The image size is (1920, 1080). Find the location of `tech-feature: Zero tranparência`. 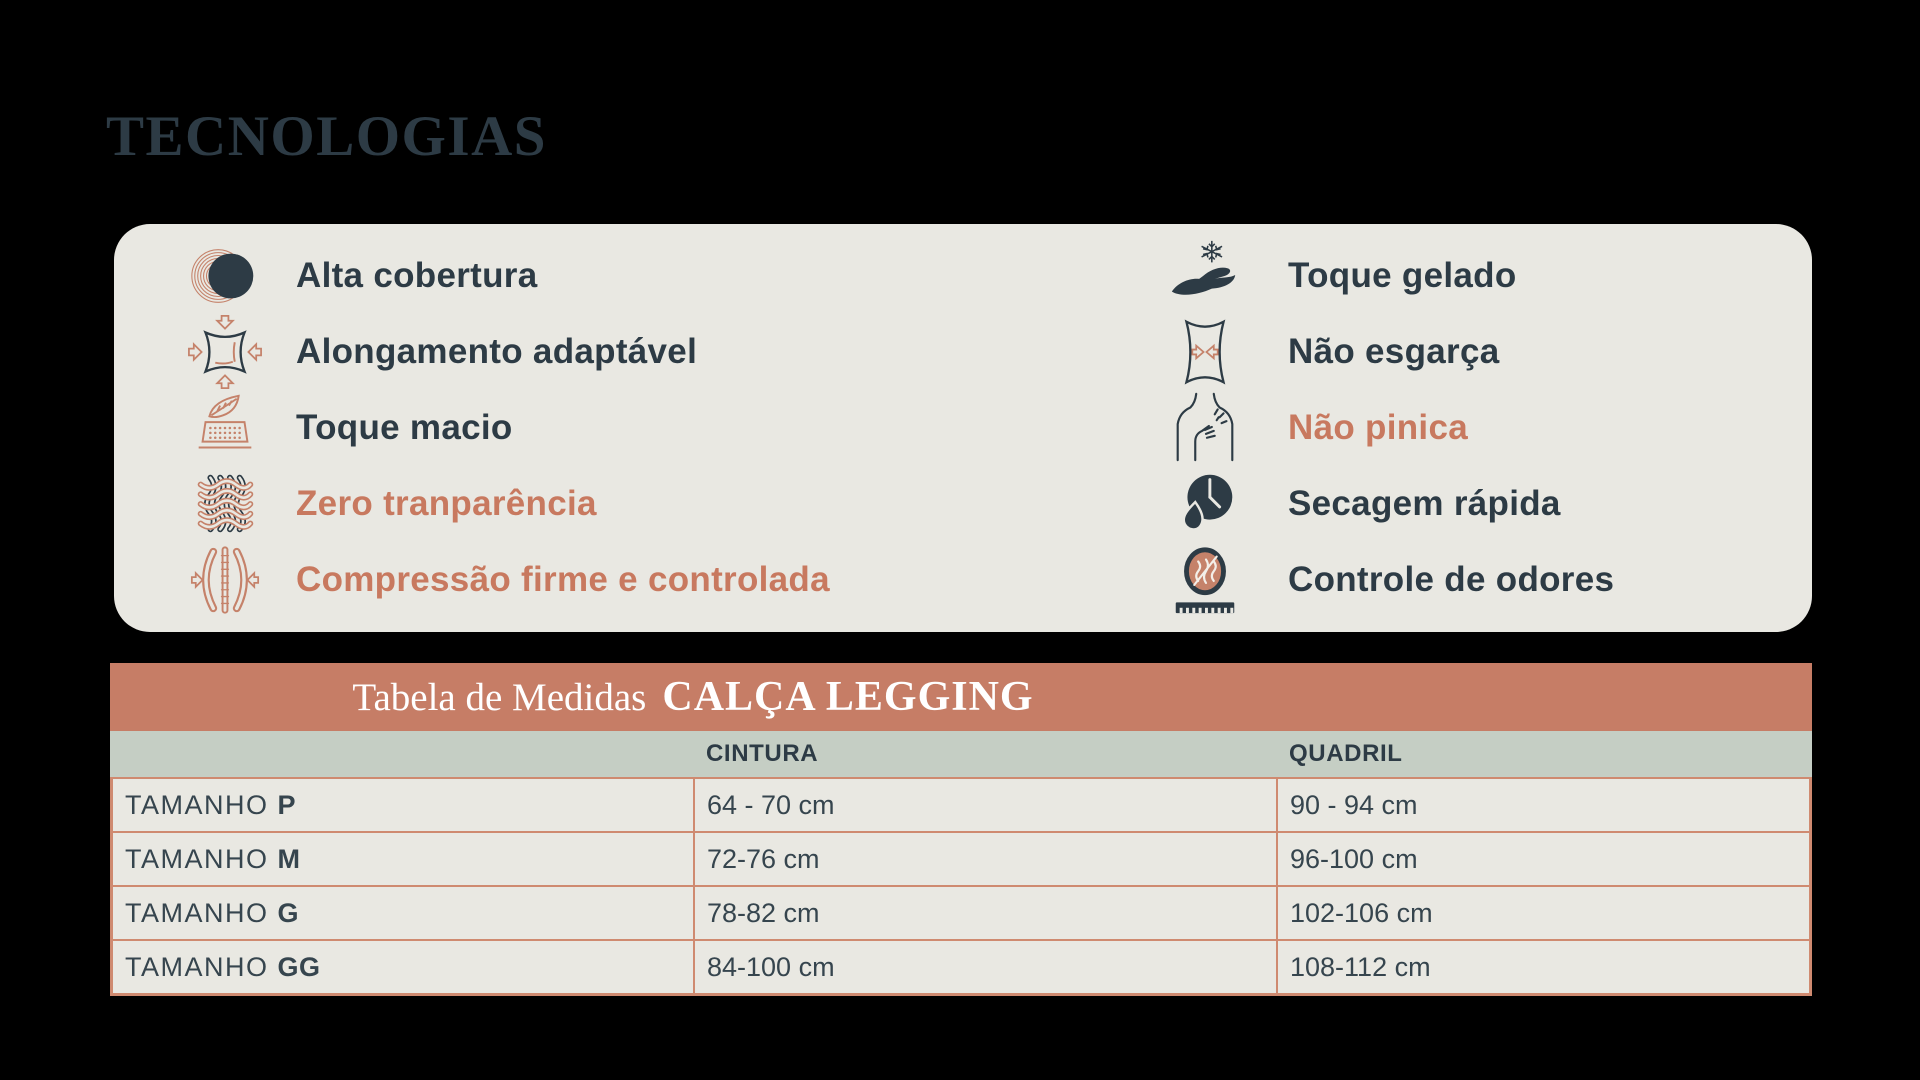

tech-feature: Zero tranparência is located at coordinates (539, 504).